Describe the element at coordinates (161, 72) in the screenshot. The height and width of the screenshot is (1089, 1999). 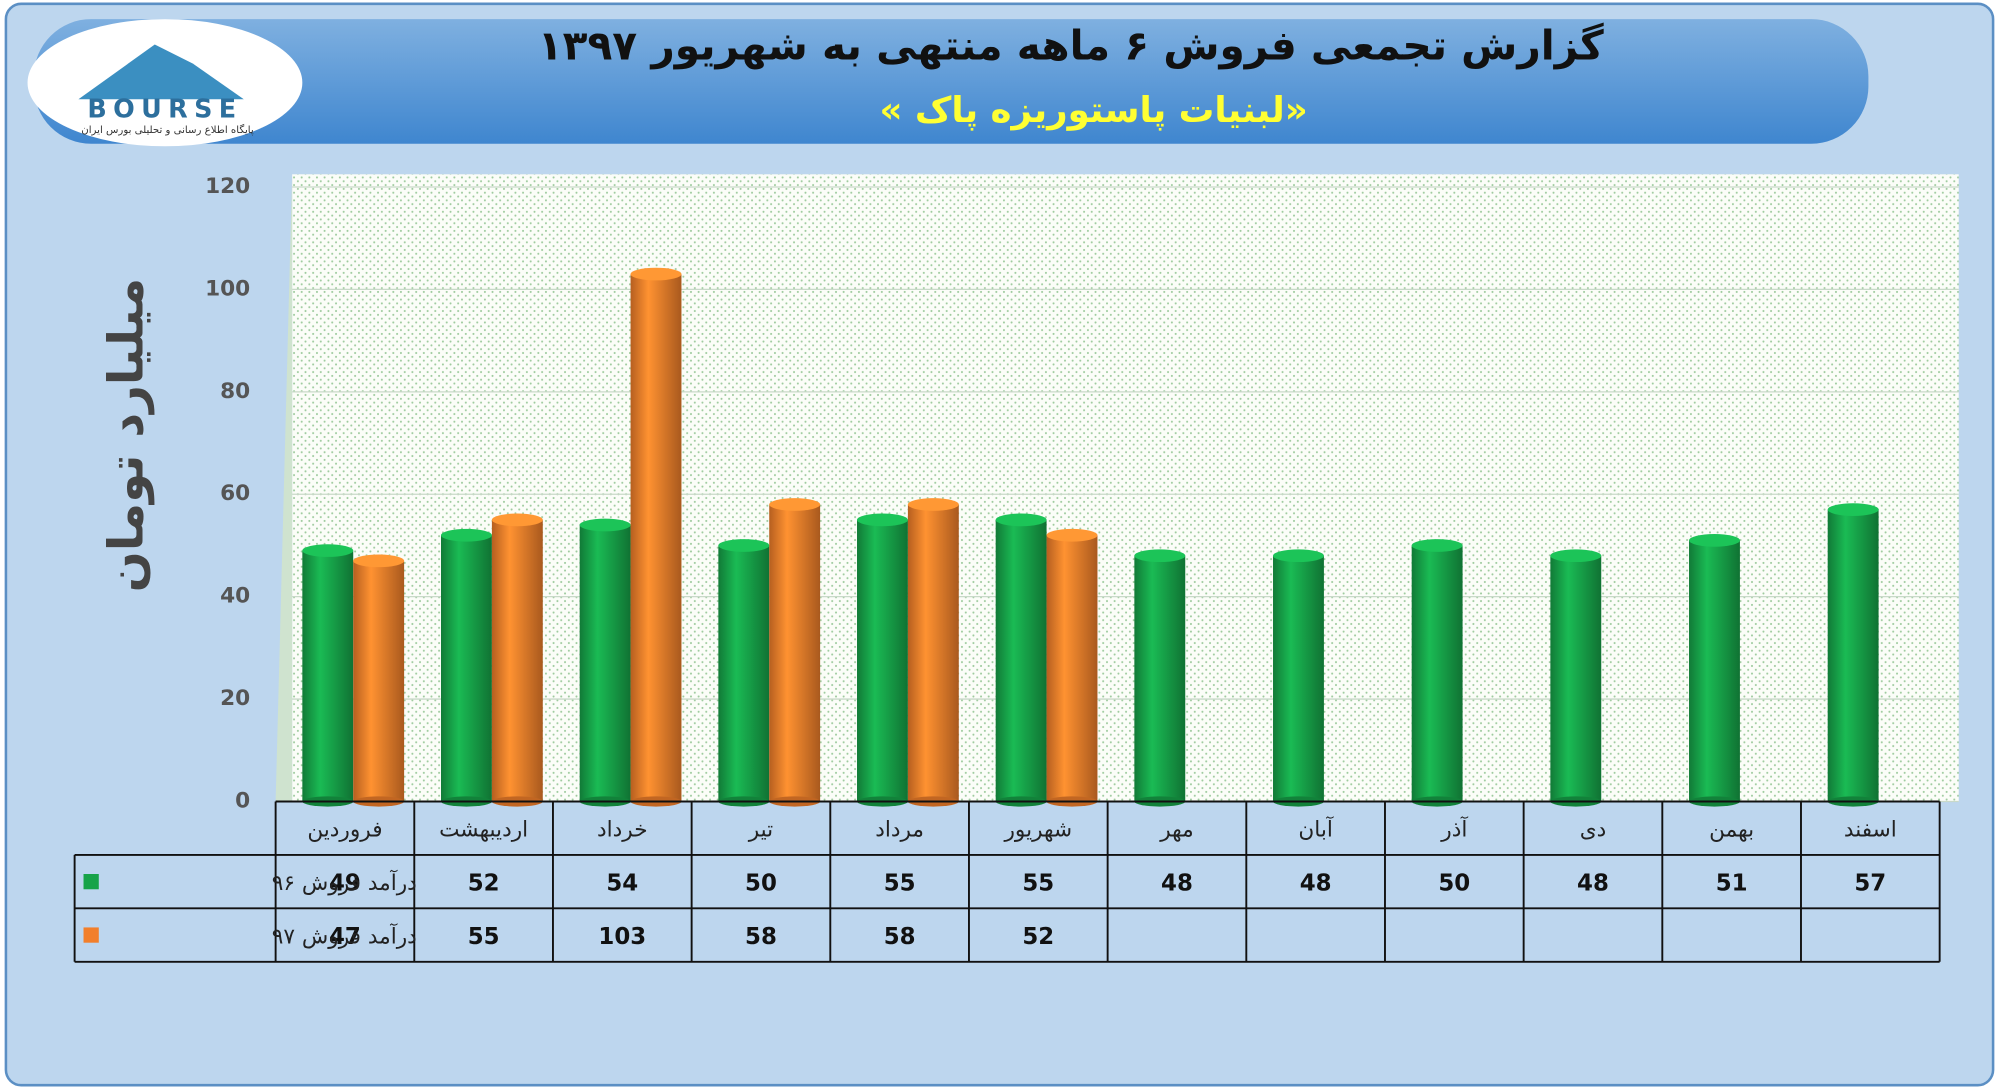
I see `logo-icon` at that location.